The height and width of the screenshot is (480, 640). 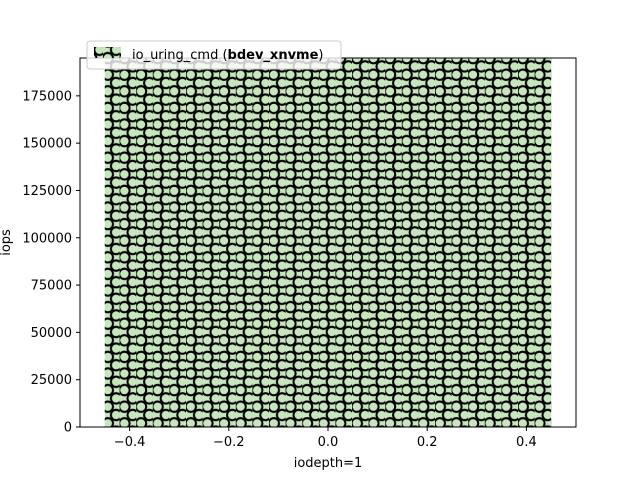 What do you see at coordinates (180, 55) in the screenshot?
I see `legend-label-prefix: io_uring_cmd (` at bounding box center [180, 55].